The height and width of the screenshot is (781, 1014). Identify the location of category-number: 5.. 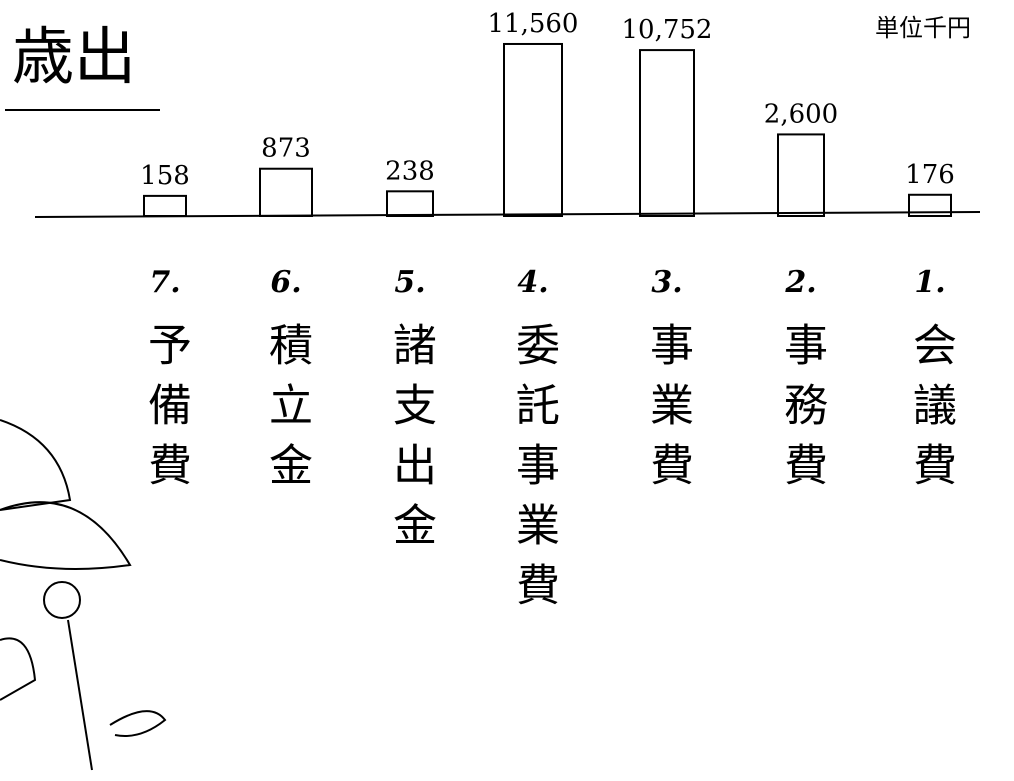
(409, 282).